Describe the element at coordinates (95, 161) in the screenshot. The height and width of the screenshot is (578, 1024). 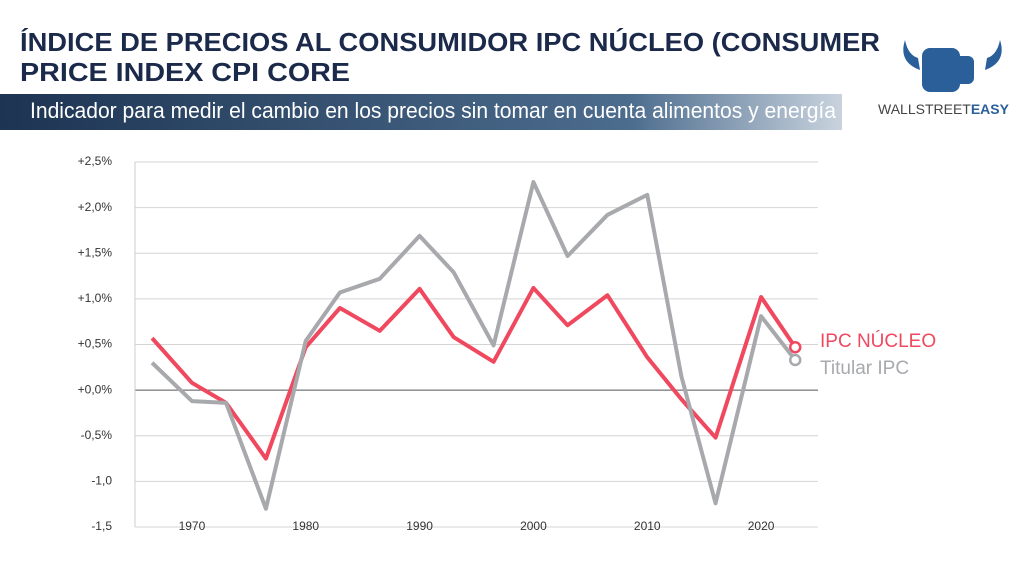
I see `y-tick-label: +2,5%` at that location.